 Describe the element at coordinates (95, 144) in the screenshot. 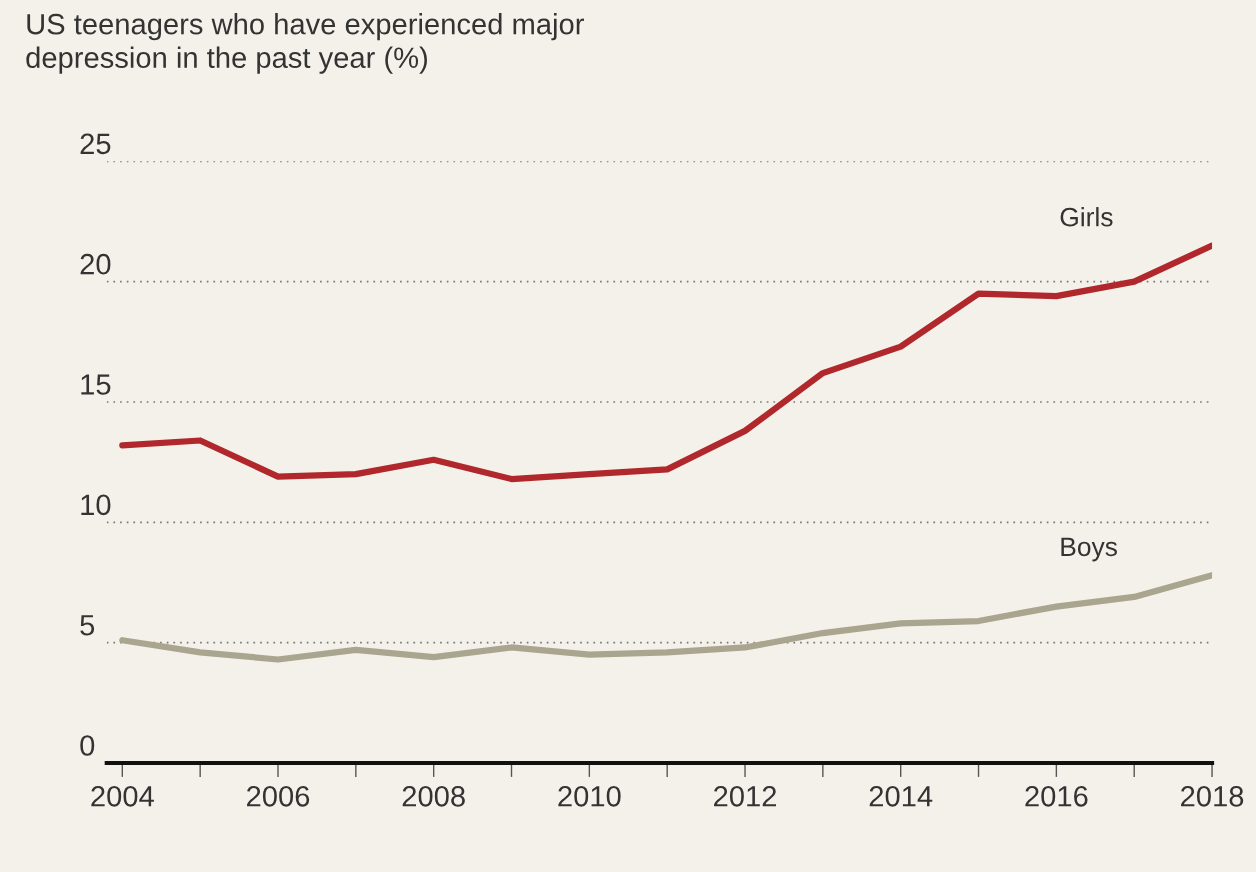

I see `y-tick-label: 25` at that location.